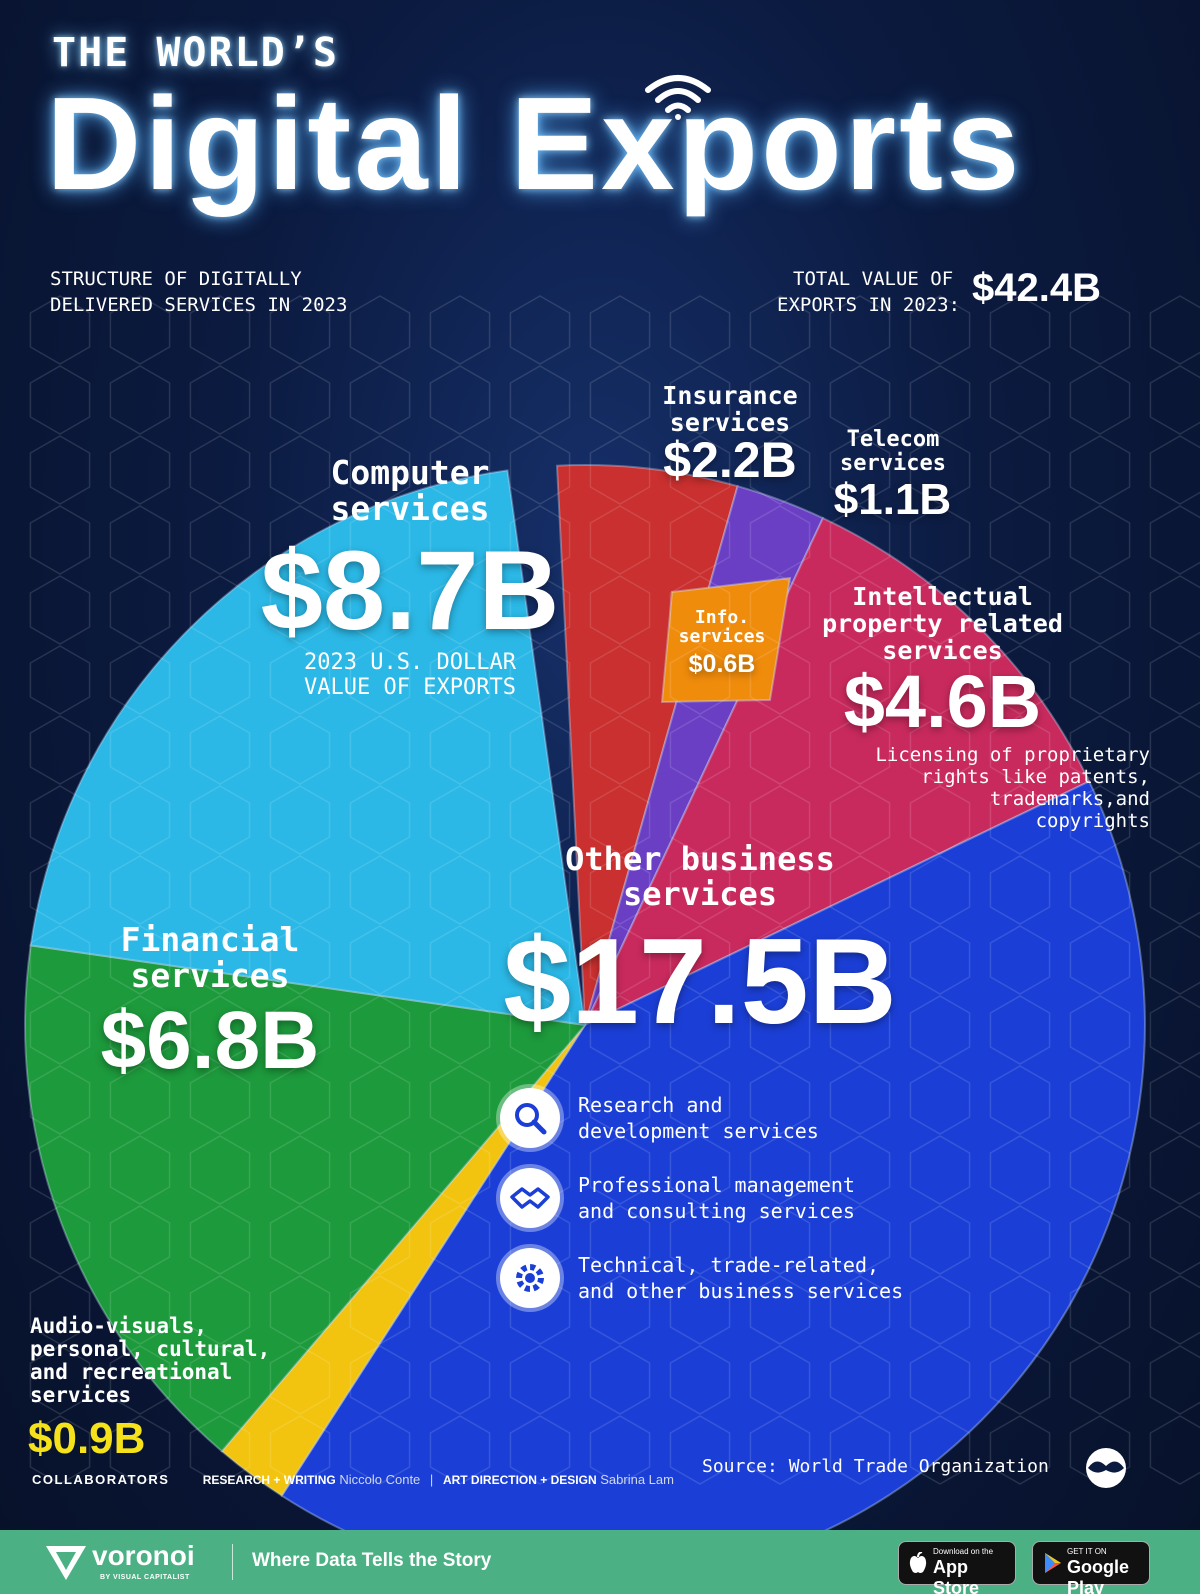 The width and height of the screenshot is (1200, 1594). I want to click on footer-divider, so click(232, 1562).